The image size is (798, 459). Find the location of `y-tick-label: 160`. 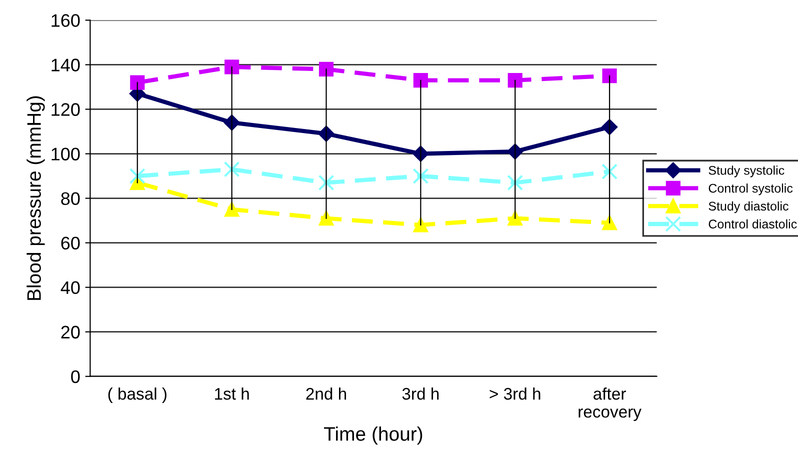

y-tick-label: 160 is located at coordinates (66, 20).